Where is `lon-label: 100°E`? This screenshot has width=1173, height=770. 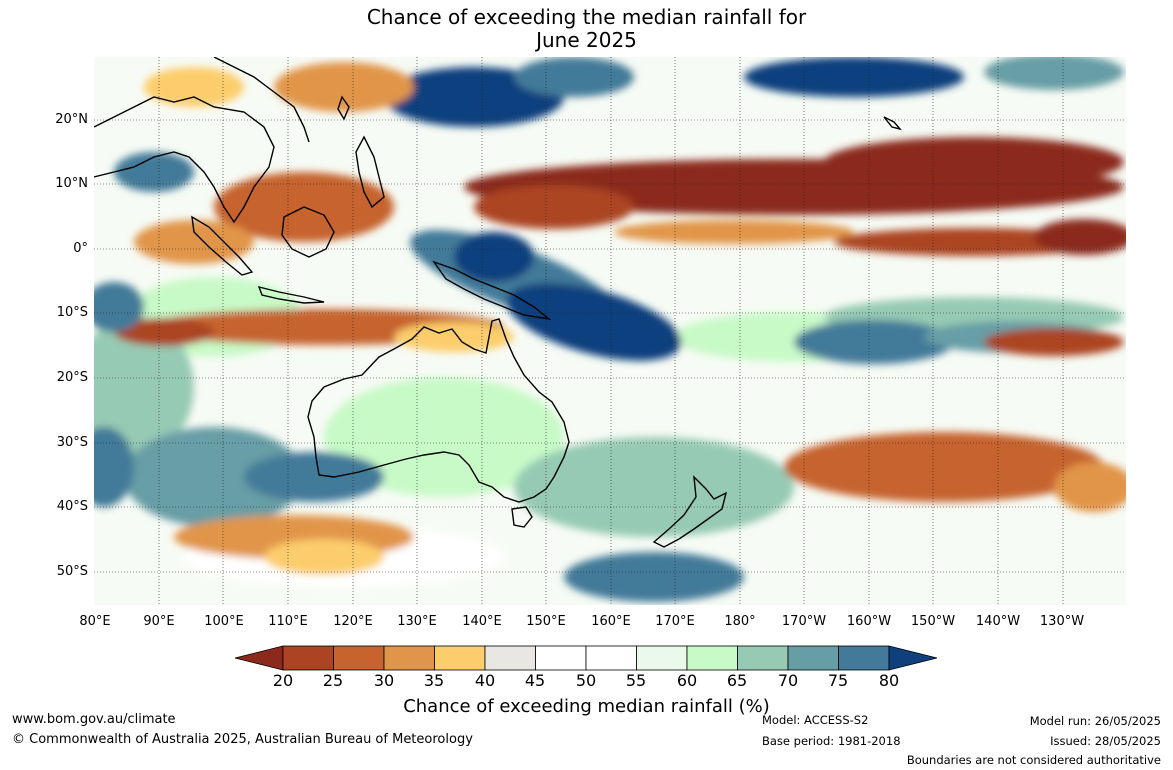 lon-label: 100°E is located at coordinates (224, 621).